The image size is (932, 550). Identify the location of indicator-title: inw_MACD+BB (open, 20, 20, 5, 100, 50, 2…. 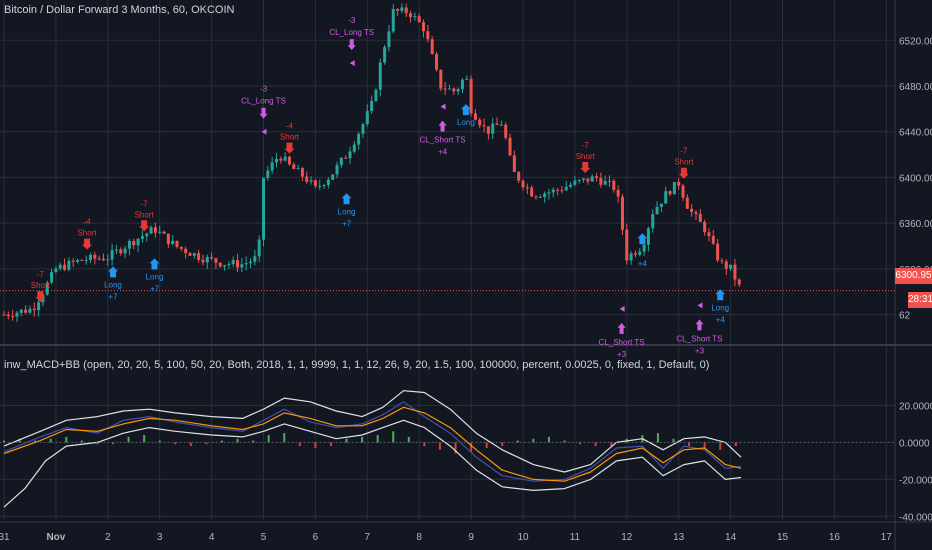
(357, 365).